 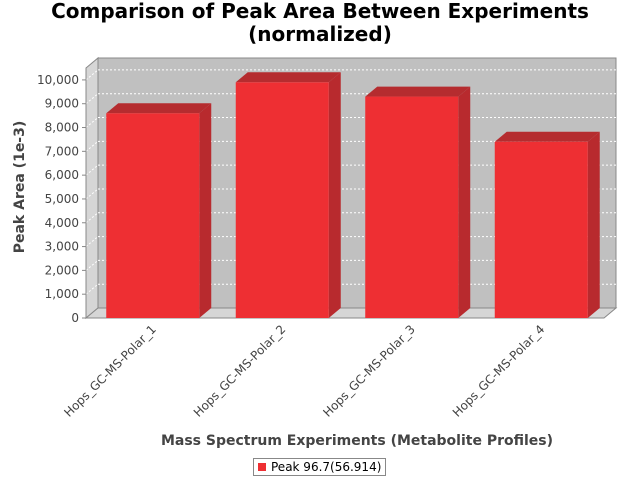 I want to click on y-tick-label: 6,000, so click(x=62, y=175).